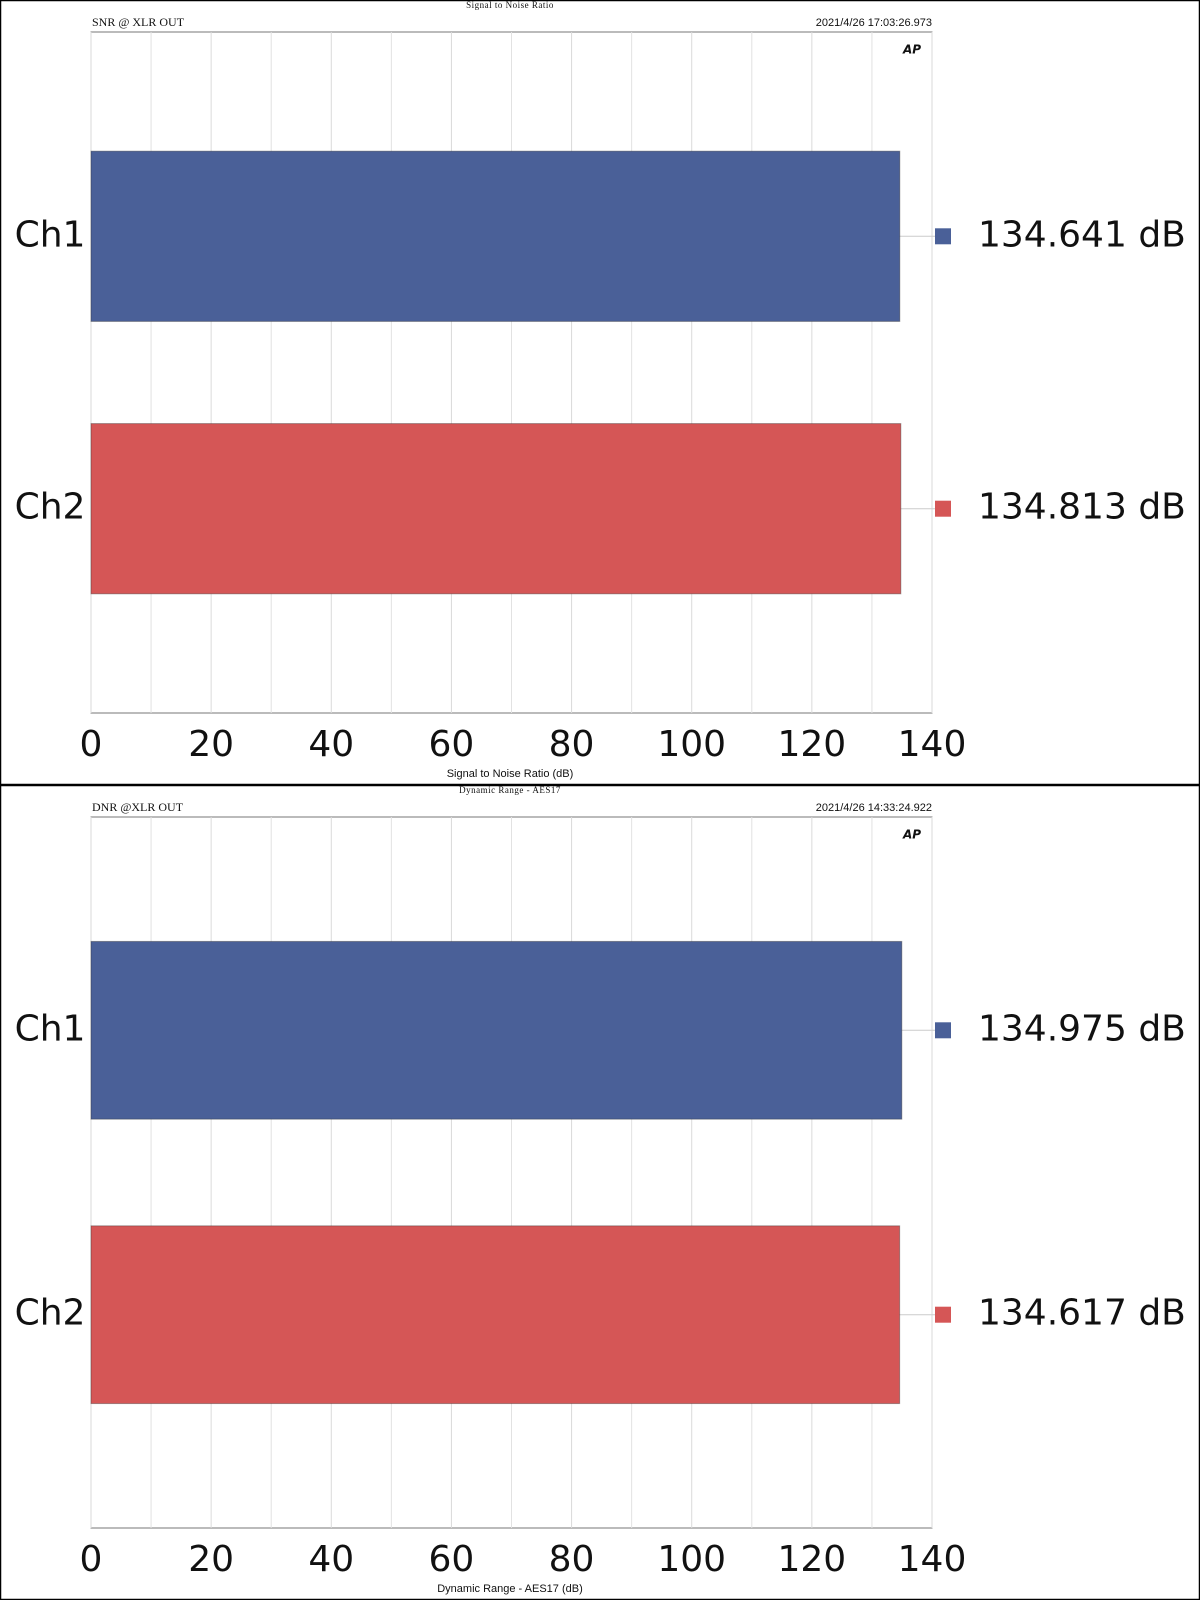  Describe the element at coordinates (510, 774) in the screenshot. I see `x-axis-label: Signal to Noise Ratio (dB)` at that location.